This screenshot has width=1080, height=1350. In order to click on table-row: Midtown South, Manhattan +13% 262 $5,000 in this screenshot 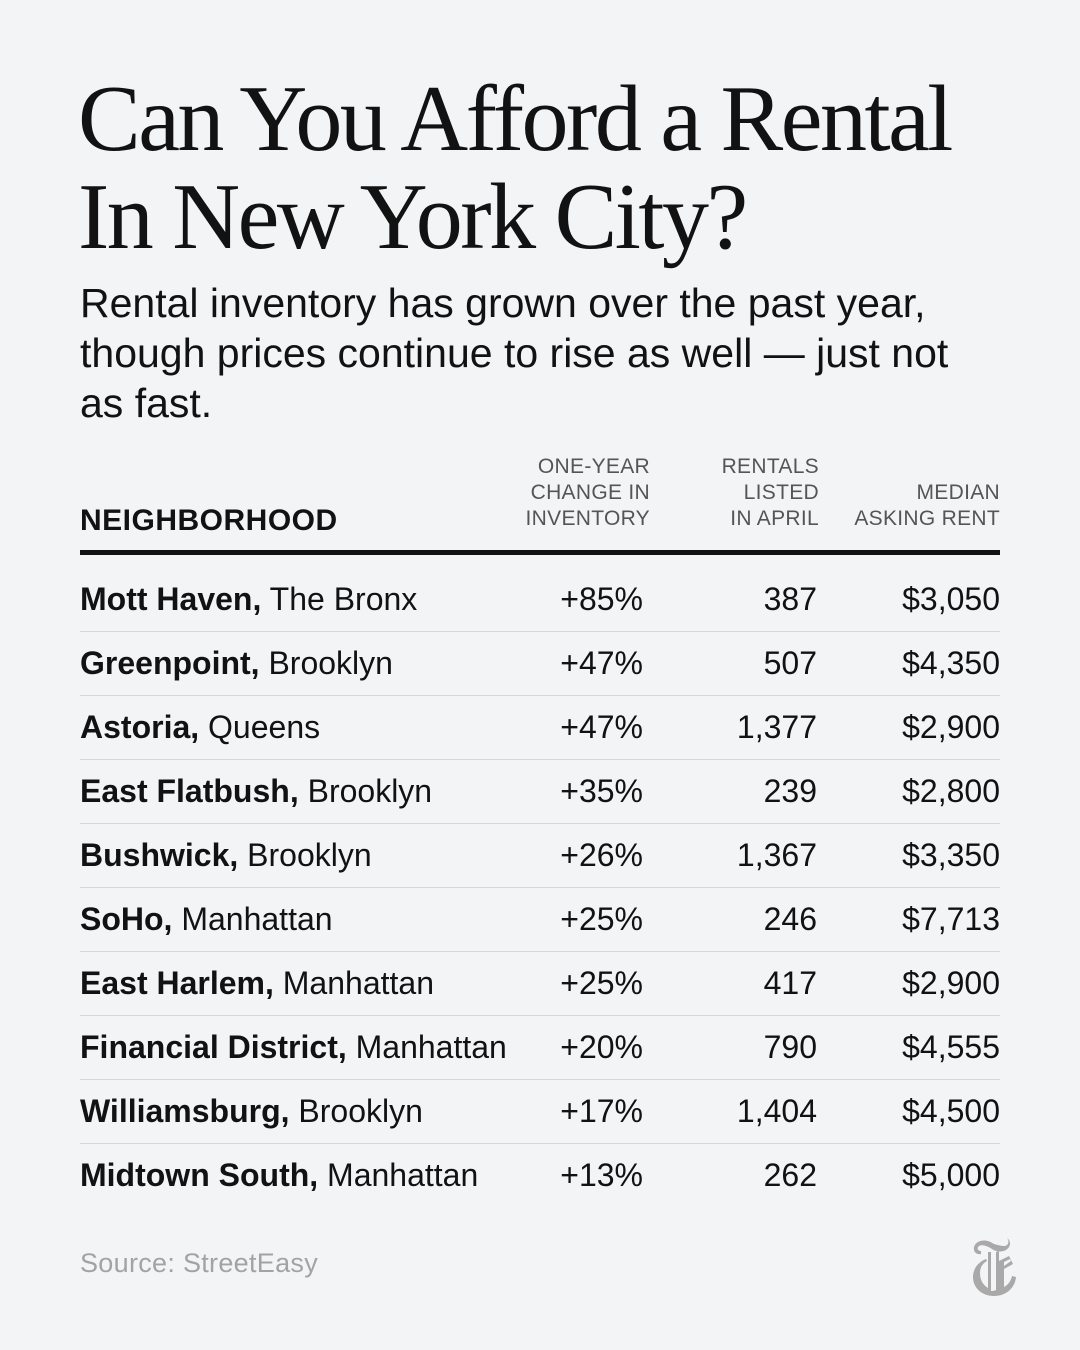, I will do `click(540, 1175)`.